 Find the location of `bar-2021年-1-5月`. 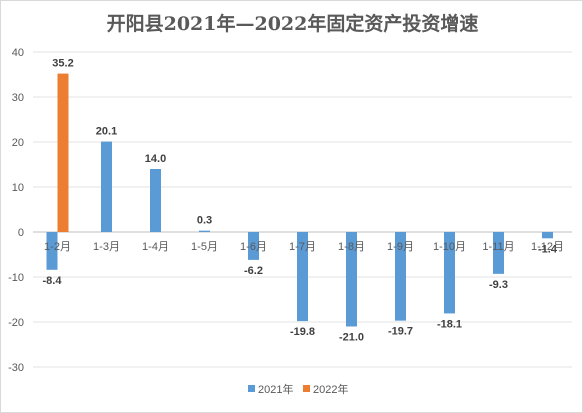

bar-2021年-1-5月 is located at coordinates (204, 231).